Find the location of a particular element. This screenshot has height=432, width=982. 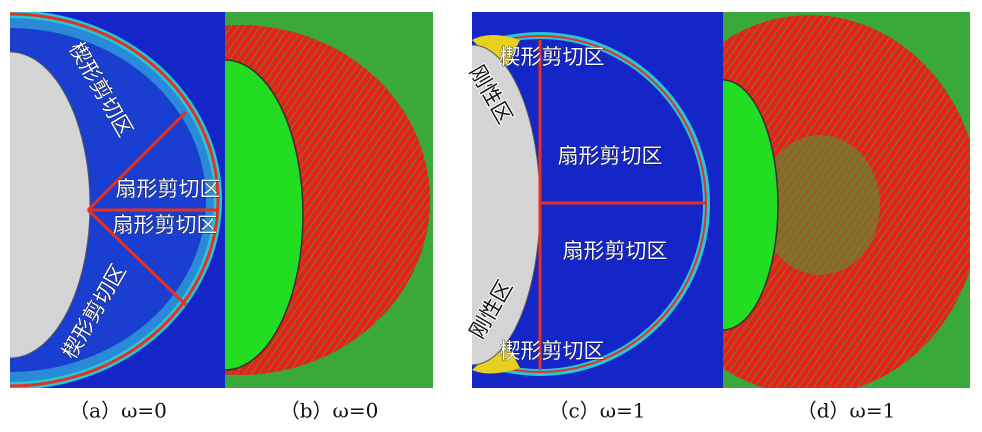

panel-caption: （d）ω=1 is located at coordinates (846, 411).